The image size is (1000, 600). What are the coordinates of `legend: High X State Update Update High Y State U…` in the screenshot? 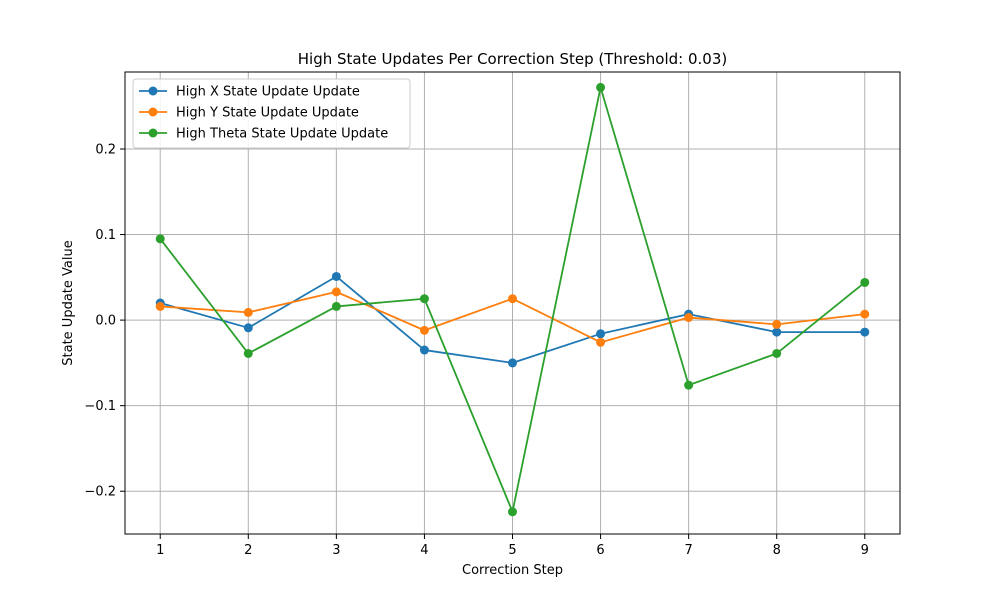 It's located at (271, 113).